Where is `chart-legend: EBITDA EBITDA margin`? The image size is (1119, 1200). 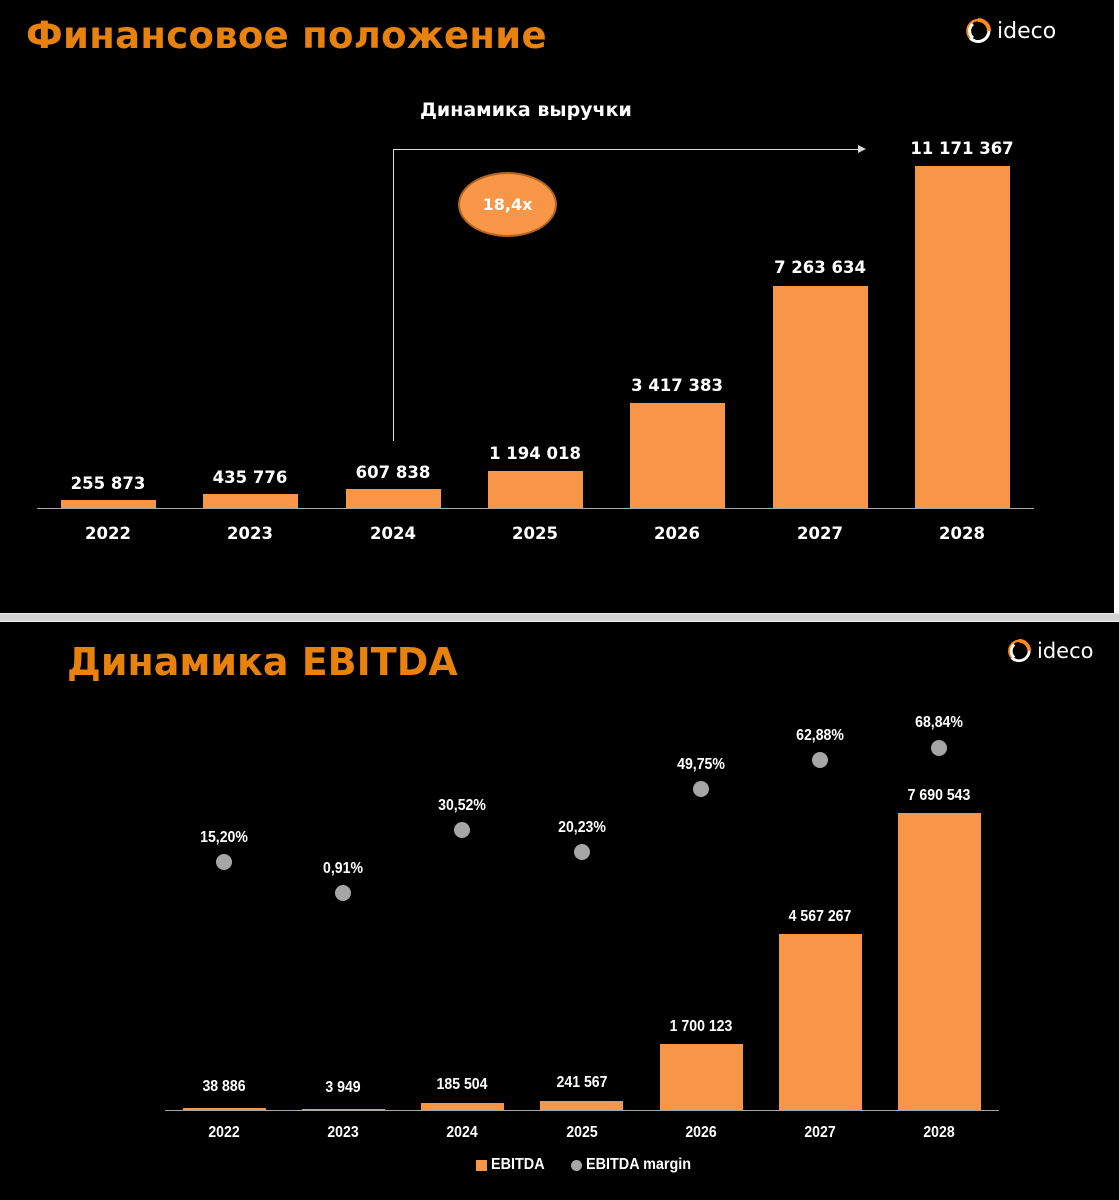
chart-legend: EBITDA EBITDA margin is located at coordinates (589, 1165).